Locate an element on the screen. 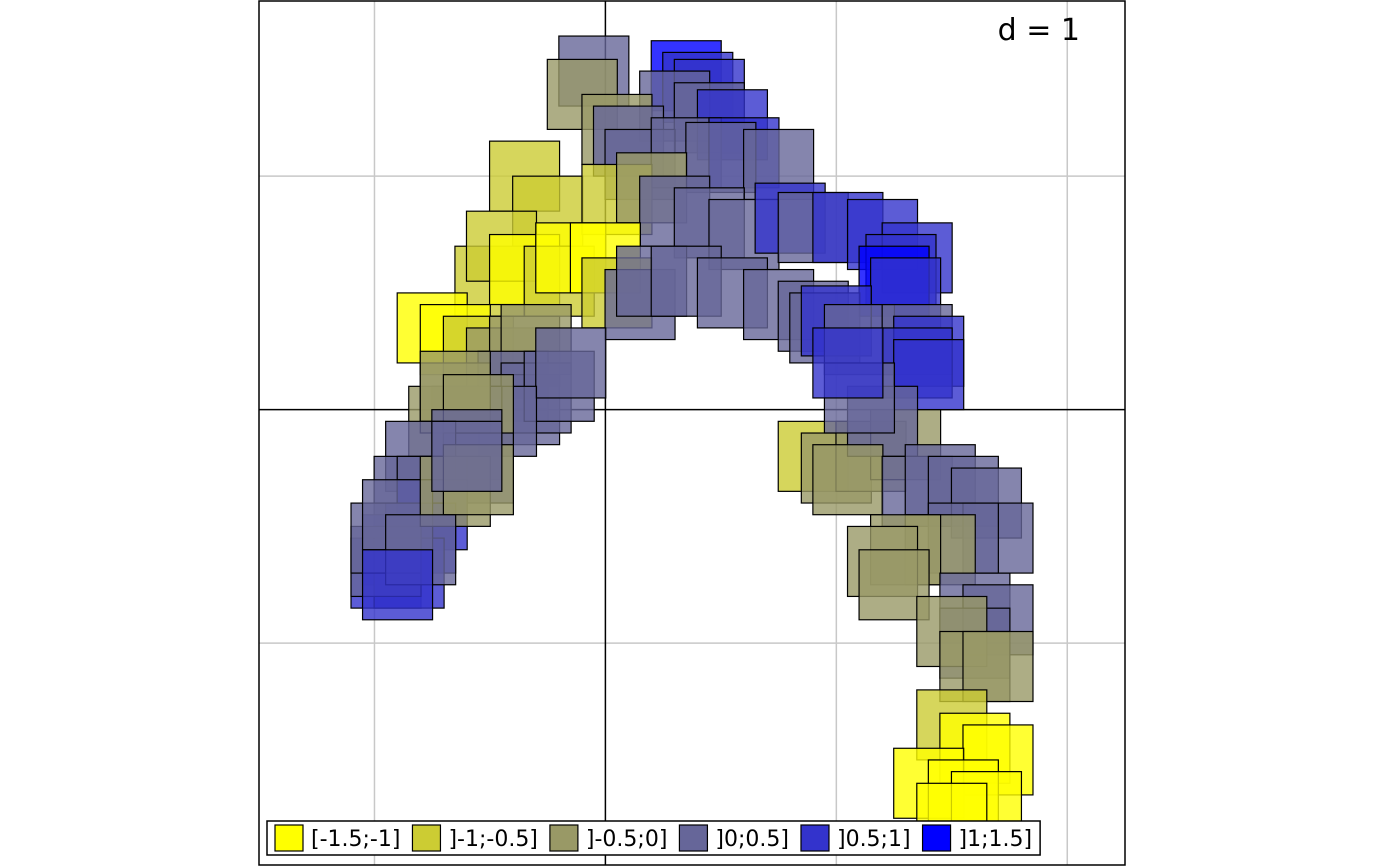 The image size is (1400, 866). legend-label: ]0;0.5] is located at coordinates (752, 839).